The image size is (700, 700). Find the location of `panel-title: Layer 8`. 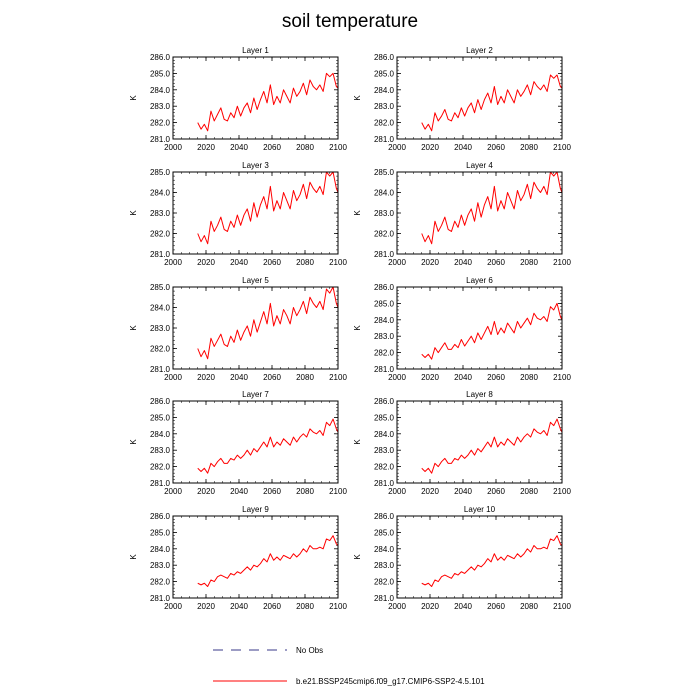

panel-title: Layer 8 is located at coordinates (479, 394).